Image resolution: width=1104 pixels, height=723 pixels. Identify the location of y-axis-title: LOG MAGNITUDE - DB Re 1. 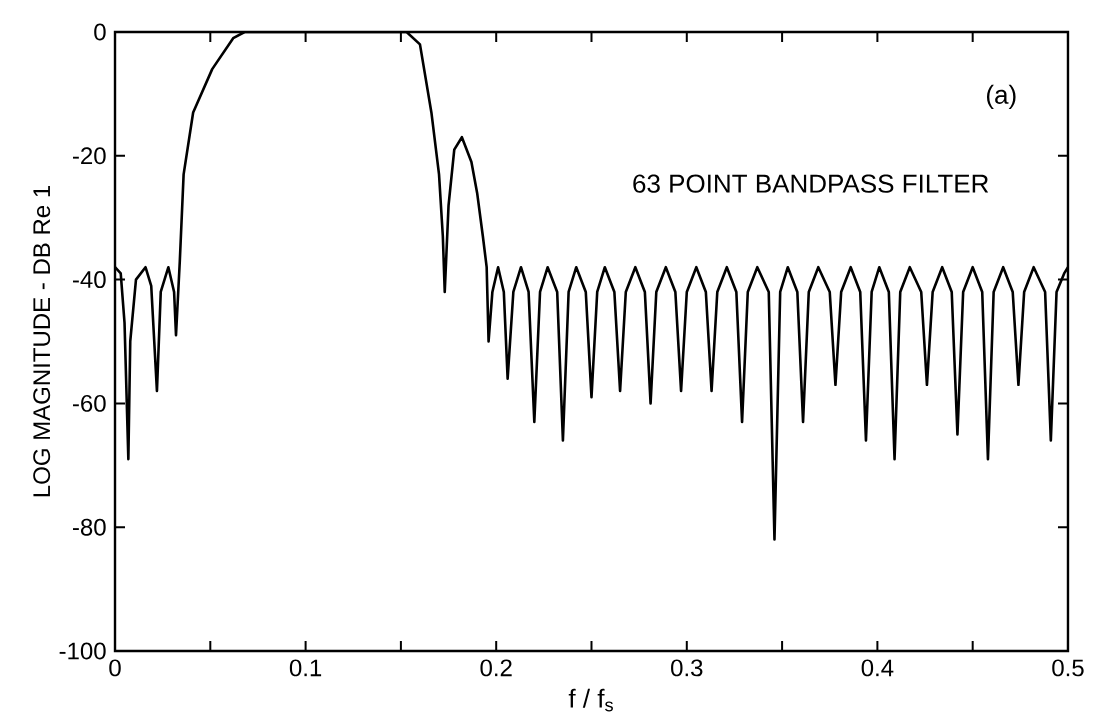
(42, 341).